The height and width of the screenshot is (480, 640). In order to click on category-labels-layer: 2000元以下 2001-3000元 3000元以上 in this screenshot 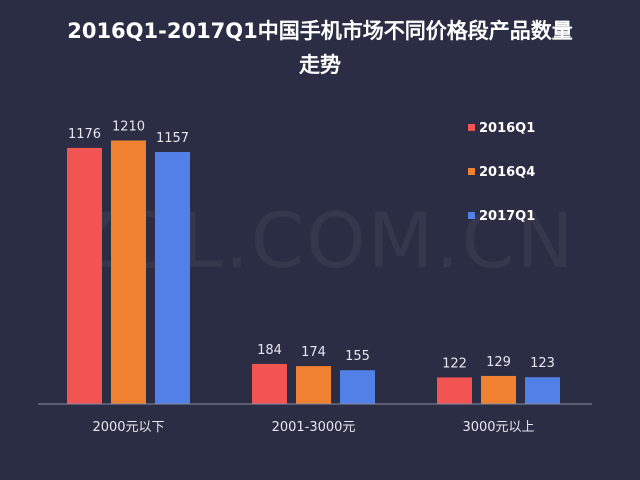, I will do `click(313, 427)`.